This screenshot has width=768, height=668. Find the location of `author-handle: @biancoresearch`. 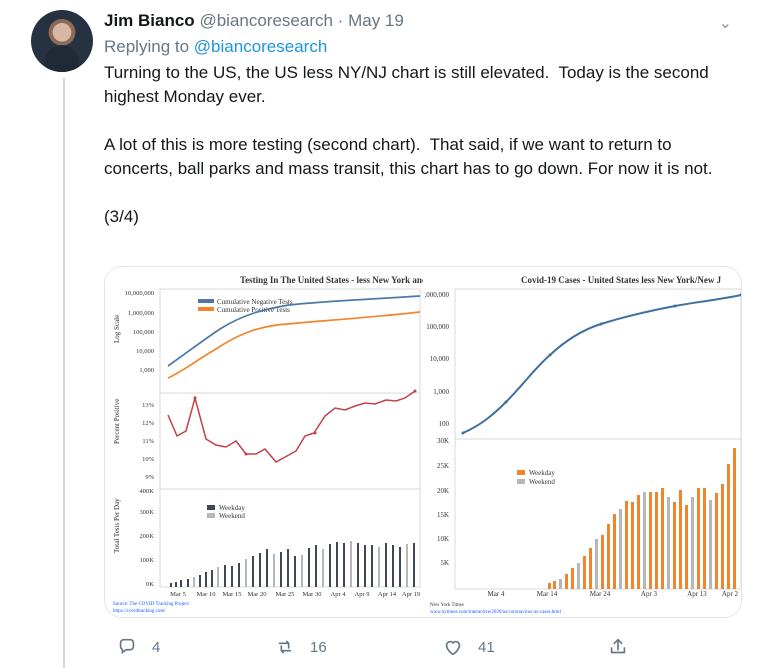

author-handle: @biancoresearch is located at coordinates (266, 20).